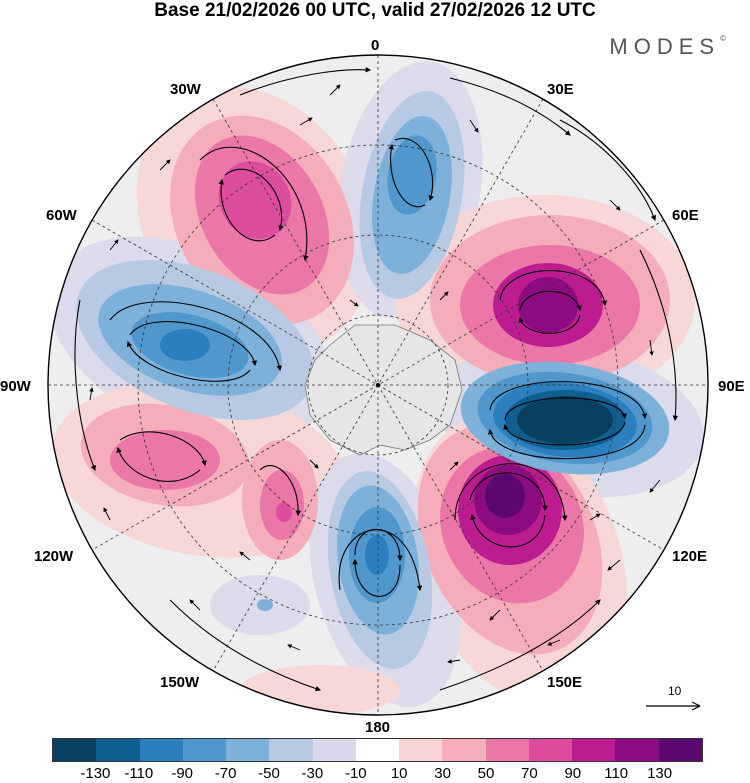 The height and width of the screenshot is (783, 750). What do you see at coordinates (269, 773) in the screenshot?
I see `colorbar-tick-label: -50` at bounding box center [269, 773].